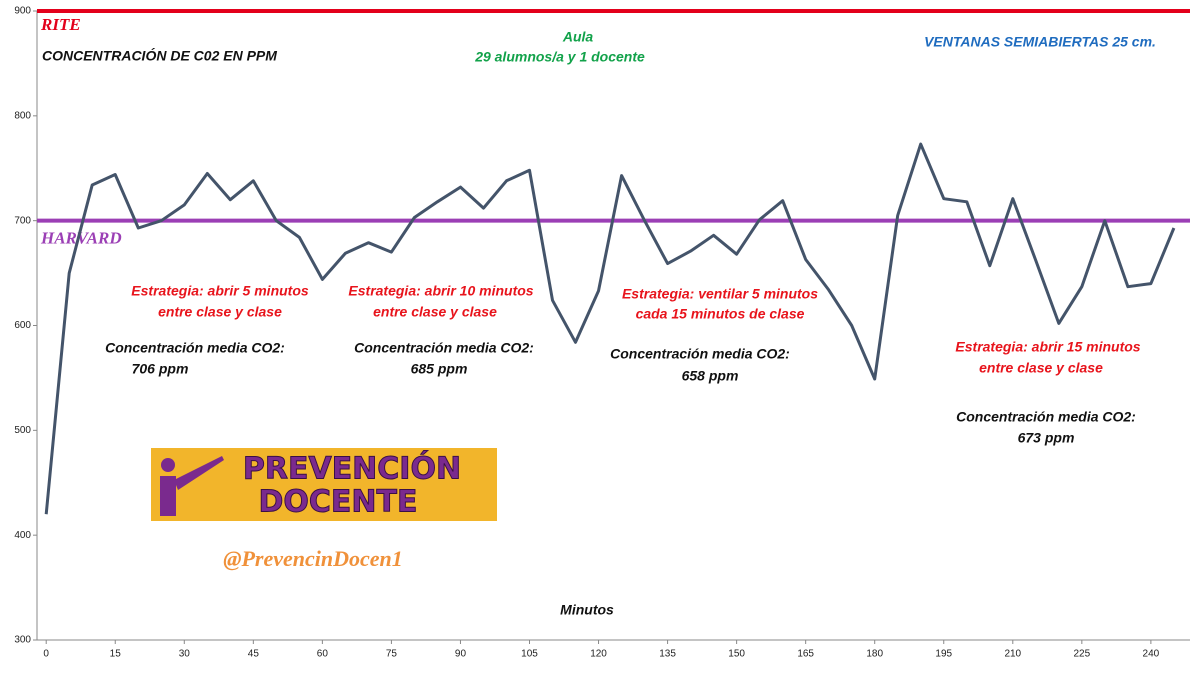 The image size is (1200, 674). Describe the element at coordinates (736, 654) in the screenshot. I see `x-tick-label: 150` at that location.